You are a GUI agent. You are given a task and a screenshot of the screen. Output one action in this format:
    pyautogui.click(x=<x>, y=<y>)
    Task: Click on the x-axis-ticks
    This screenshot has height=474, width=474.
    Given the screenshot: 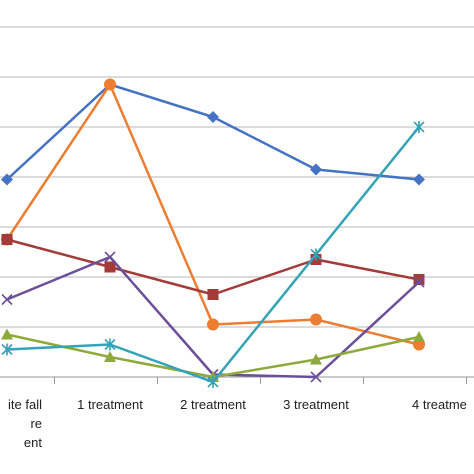 What is the action you would take?
    pyautogui.click(x=260, y=380)
    